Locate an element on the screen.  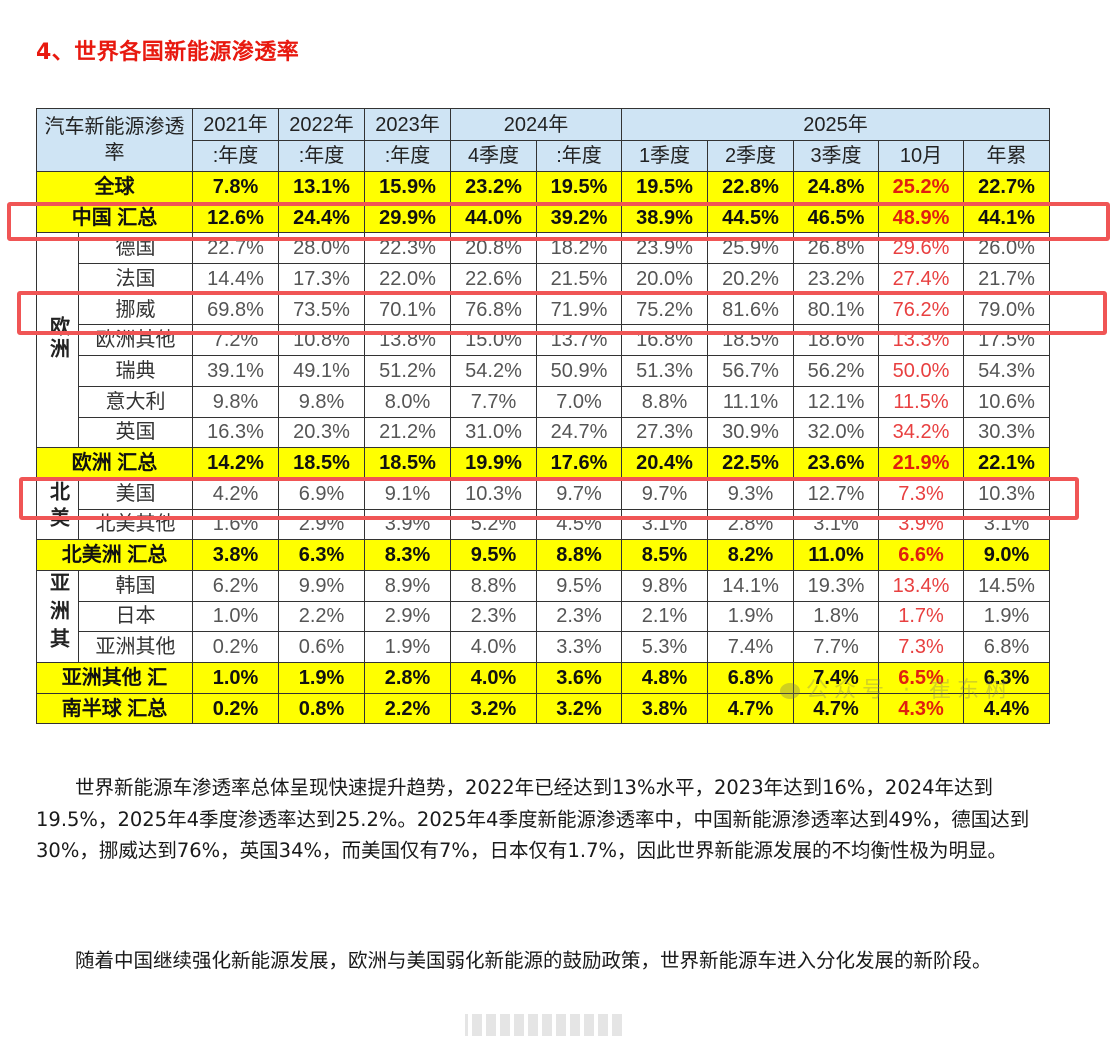
cell: 44.1% is located at coordinates (1006, 217).